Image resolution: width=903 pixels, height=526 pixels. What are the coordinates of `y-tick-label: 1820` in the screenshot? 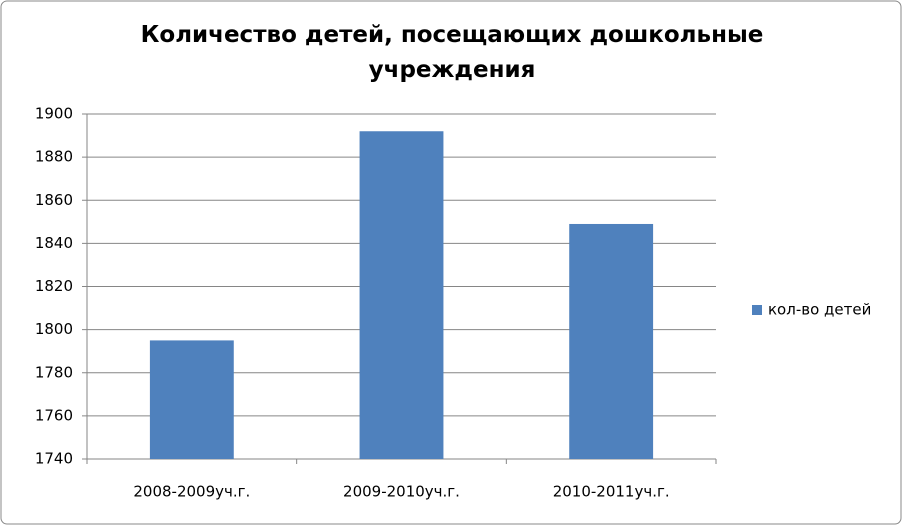 It's located at (54, 286).